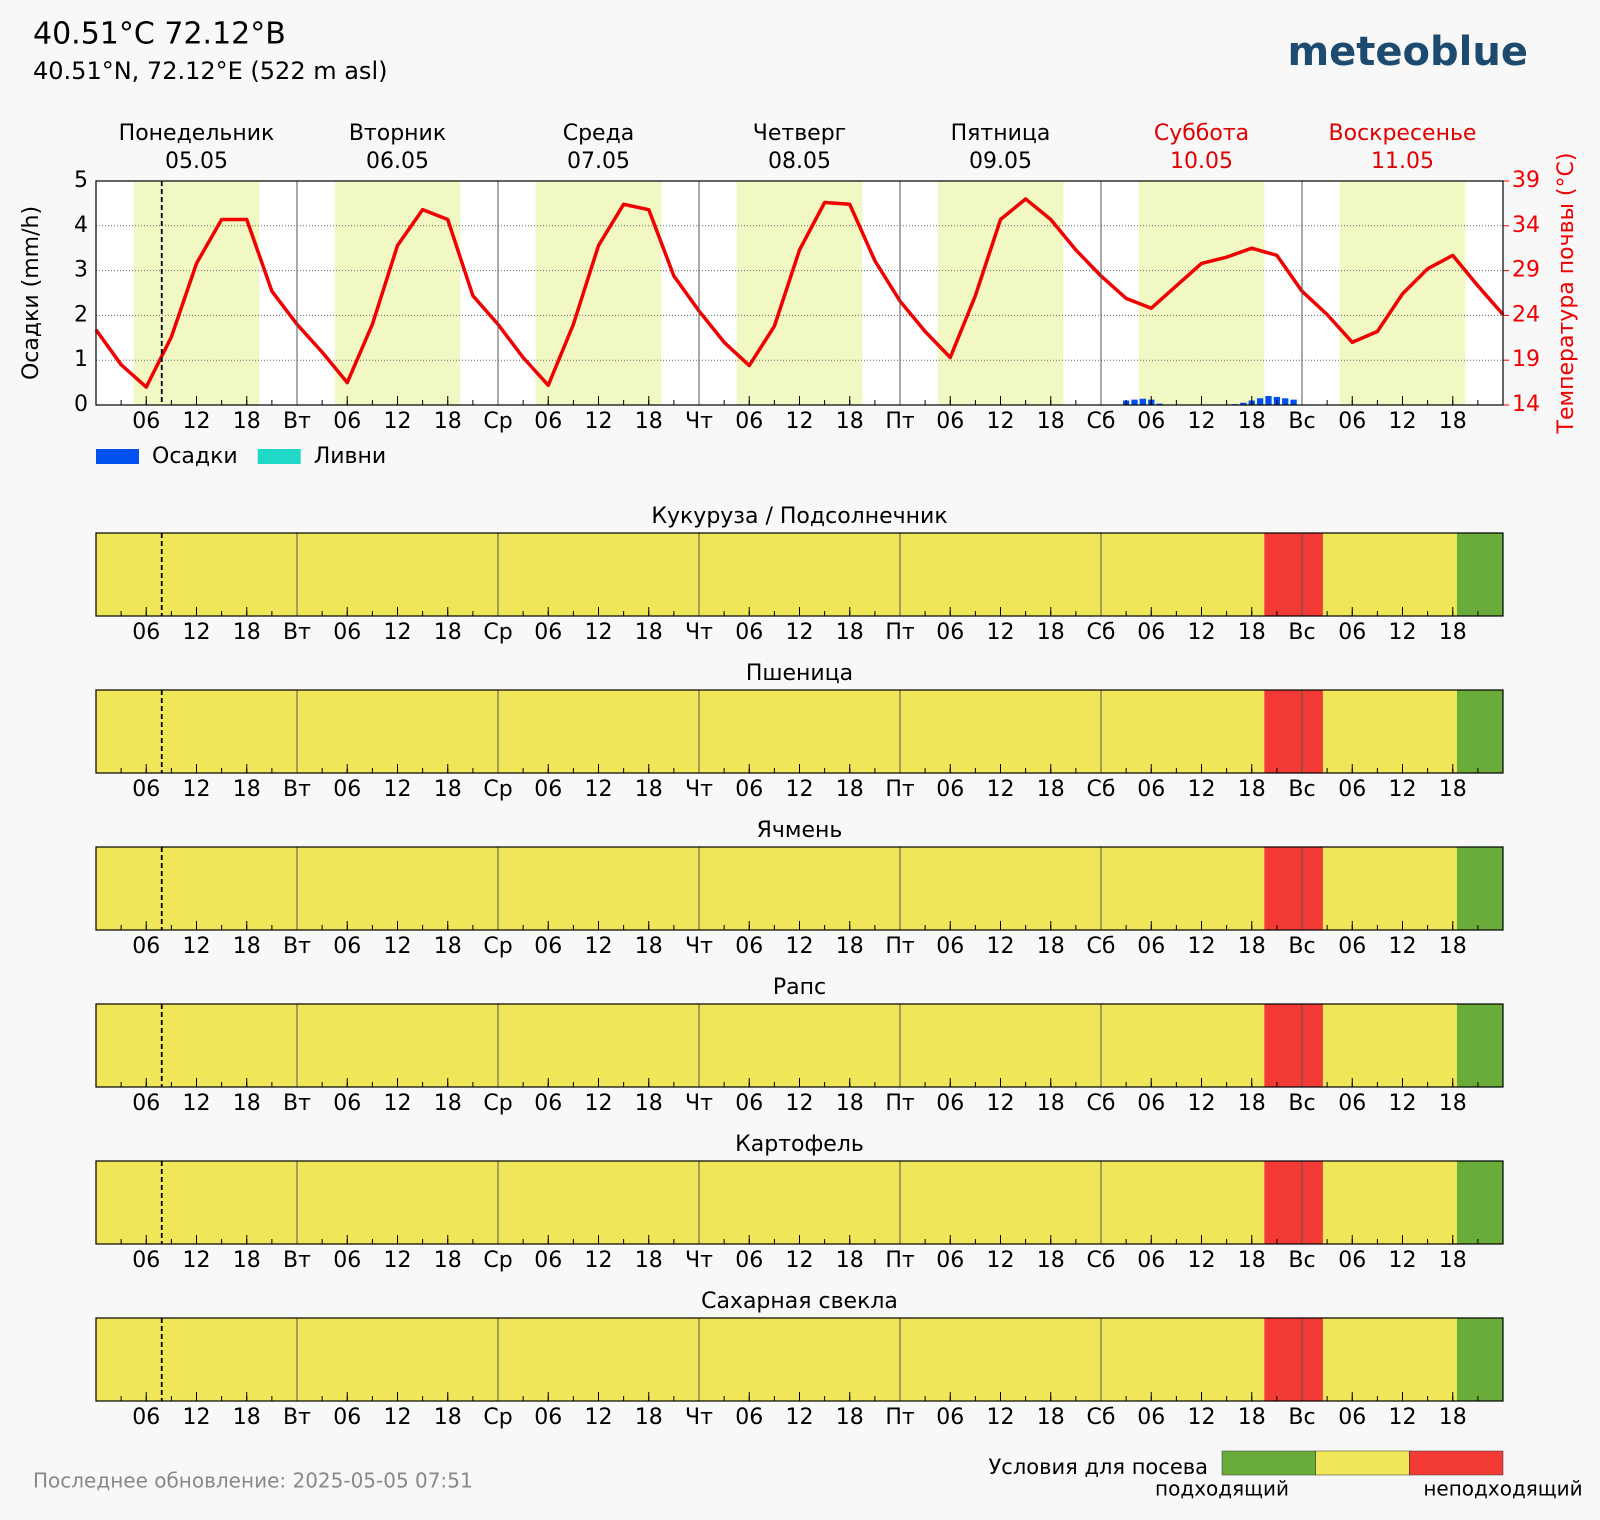 The image size is (1600, 1520). What do you see at coordinates (699, 1260) in the screenshot?
I see `x-tick-label: Чт` at bounding box center [699, 1260].